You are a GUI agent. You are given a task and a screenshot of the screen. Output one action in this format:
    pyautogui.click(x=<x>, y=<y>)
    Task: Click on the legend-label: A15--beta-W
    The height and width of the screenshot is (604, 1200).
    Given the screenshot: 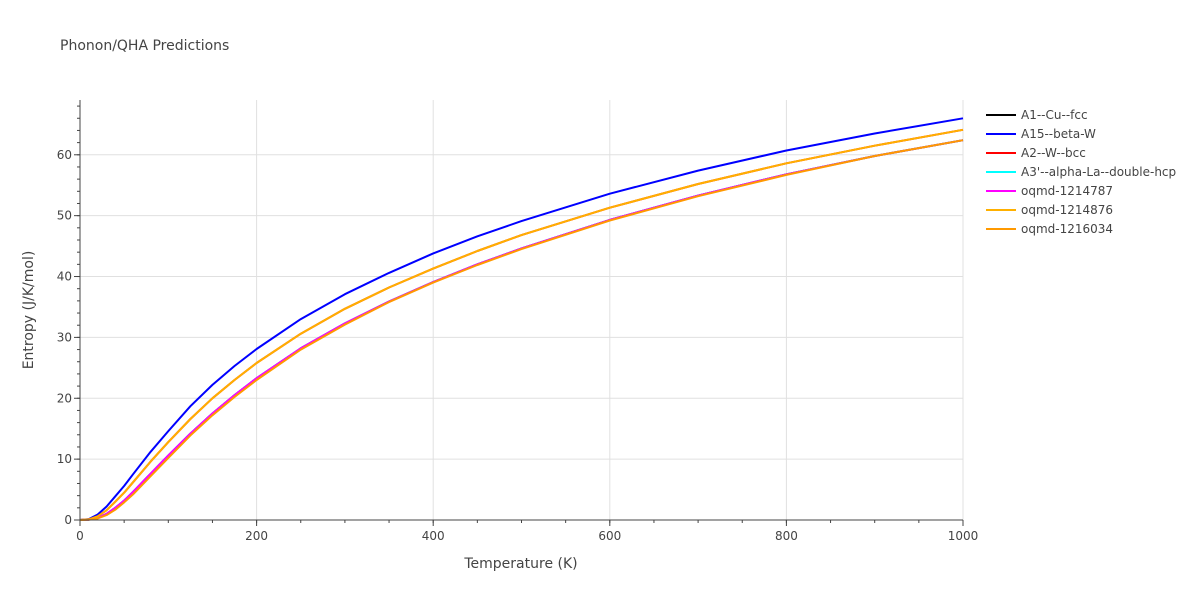 What is the action you would take?
    pyautogui.click(x=1058, y=134)
    